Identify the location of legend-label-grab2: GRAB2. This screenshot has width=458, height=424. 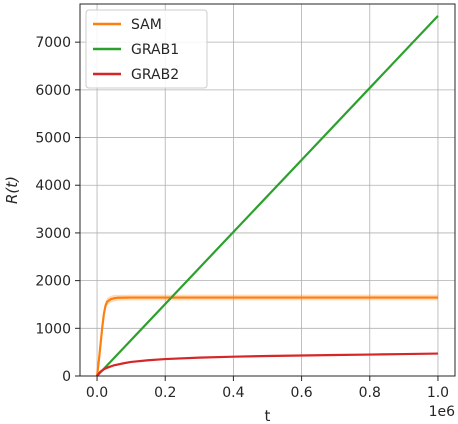
(155, 75).